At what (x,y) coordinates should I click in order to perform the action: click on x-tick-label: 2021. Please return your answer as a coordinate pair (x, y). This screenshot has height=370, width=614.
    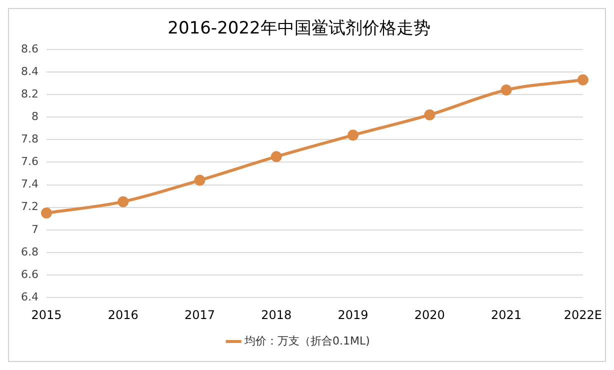
    Looking at the image, I should click on (506, 315).